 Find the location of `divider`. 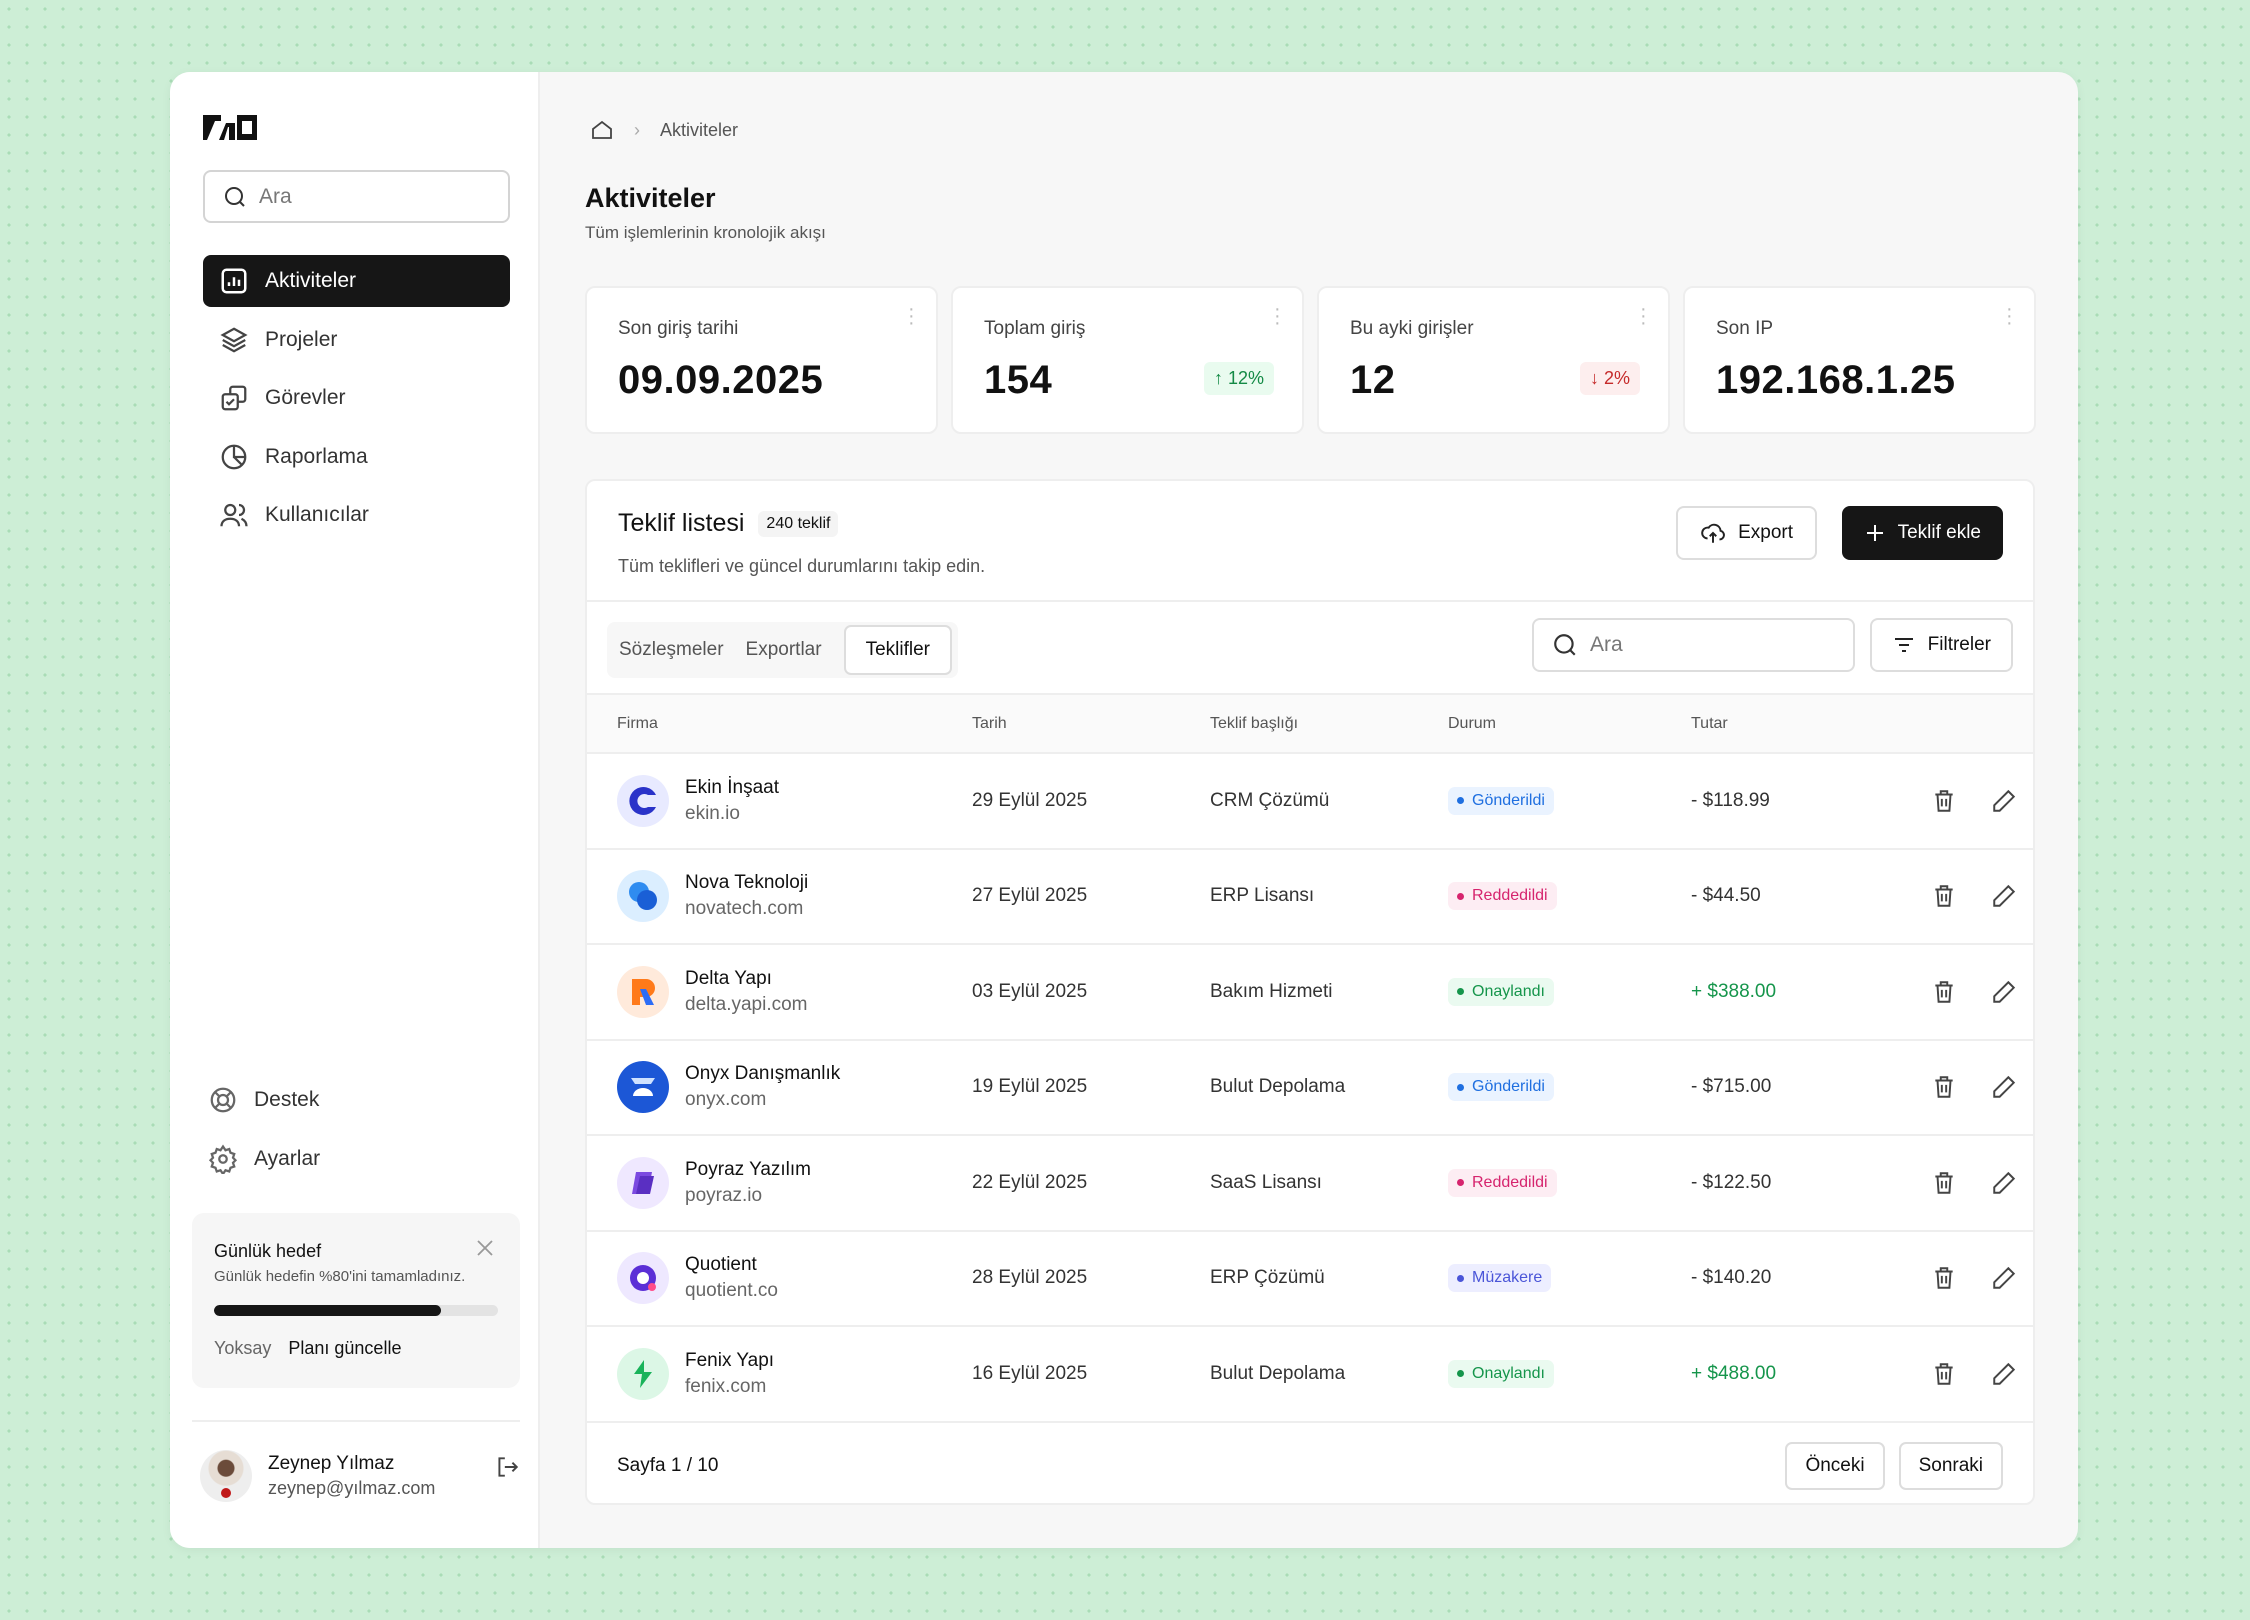

divider is located at coordinates (356, 1421).